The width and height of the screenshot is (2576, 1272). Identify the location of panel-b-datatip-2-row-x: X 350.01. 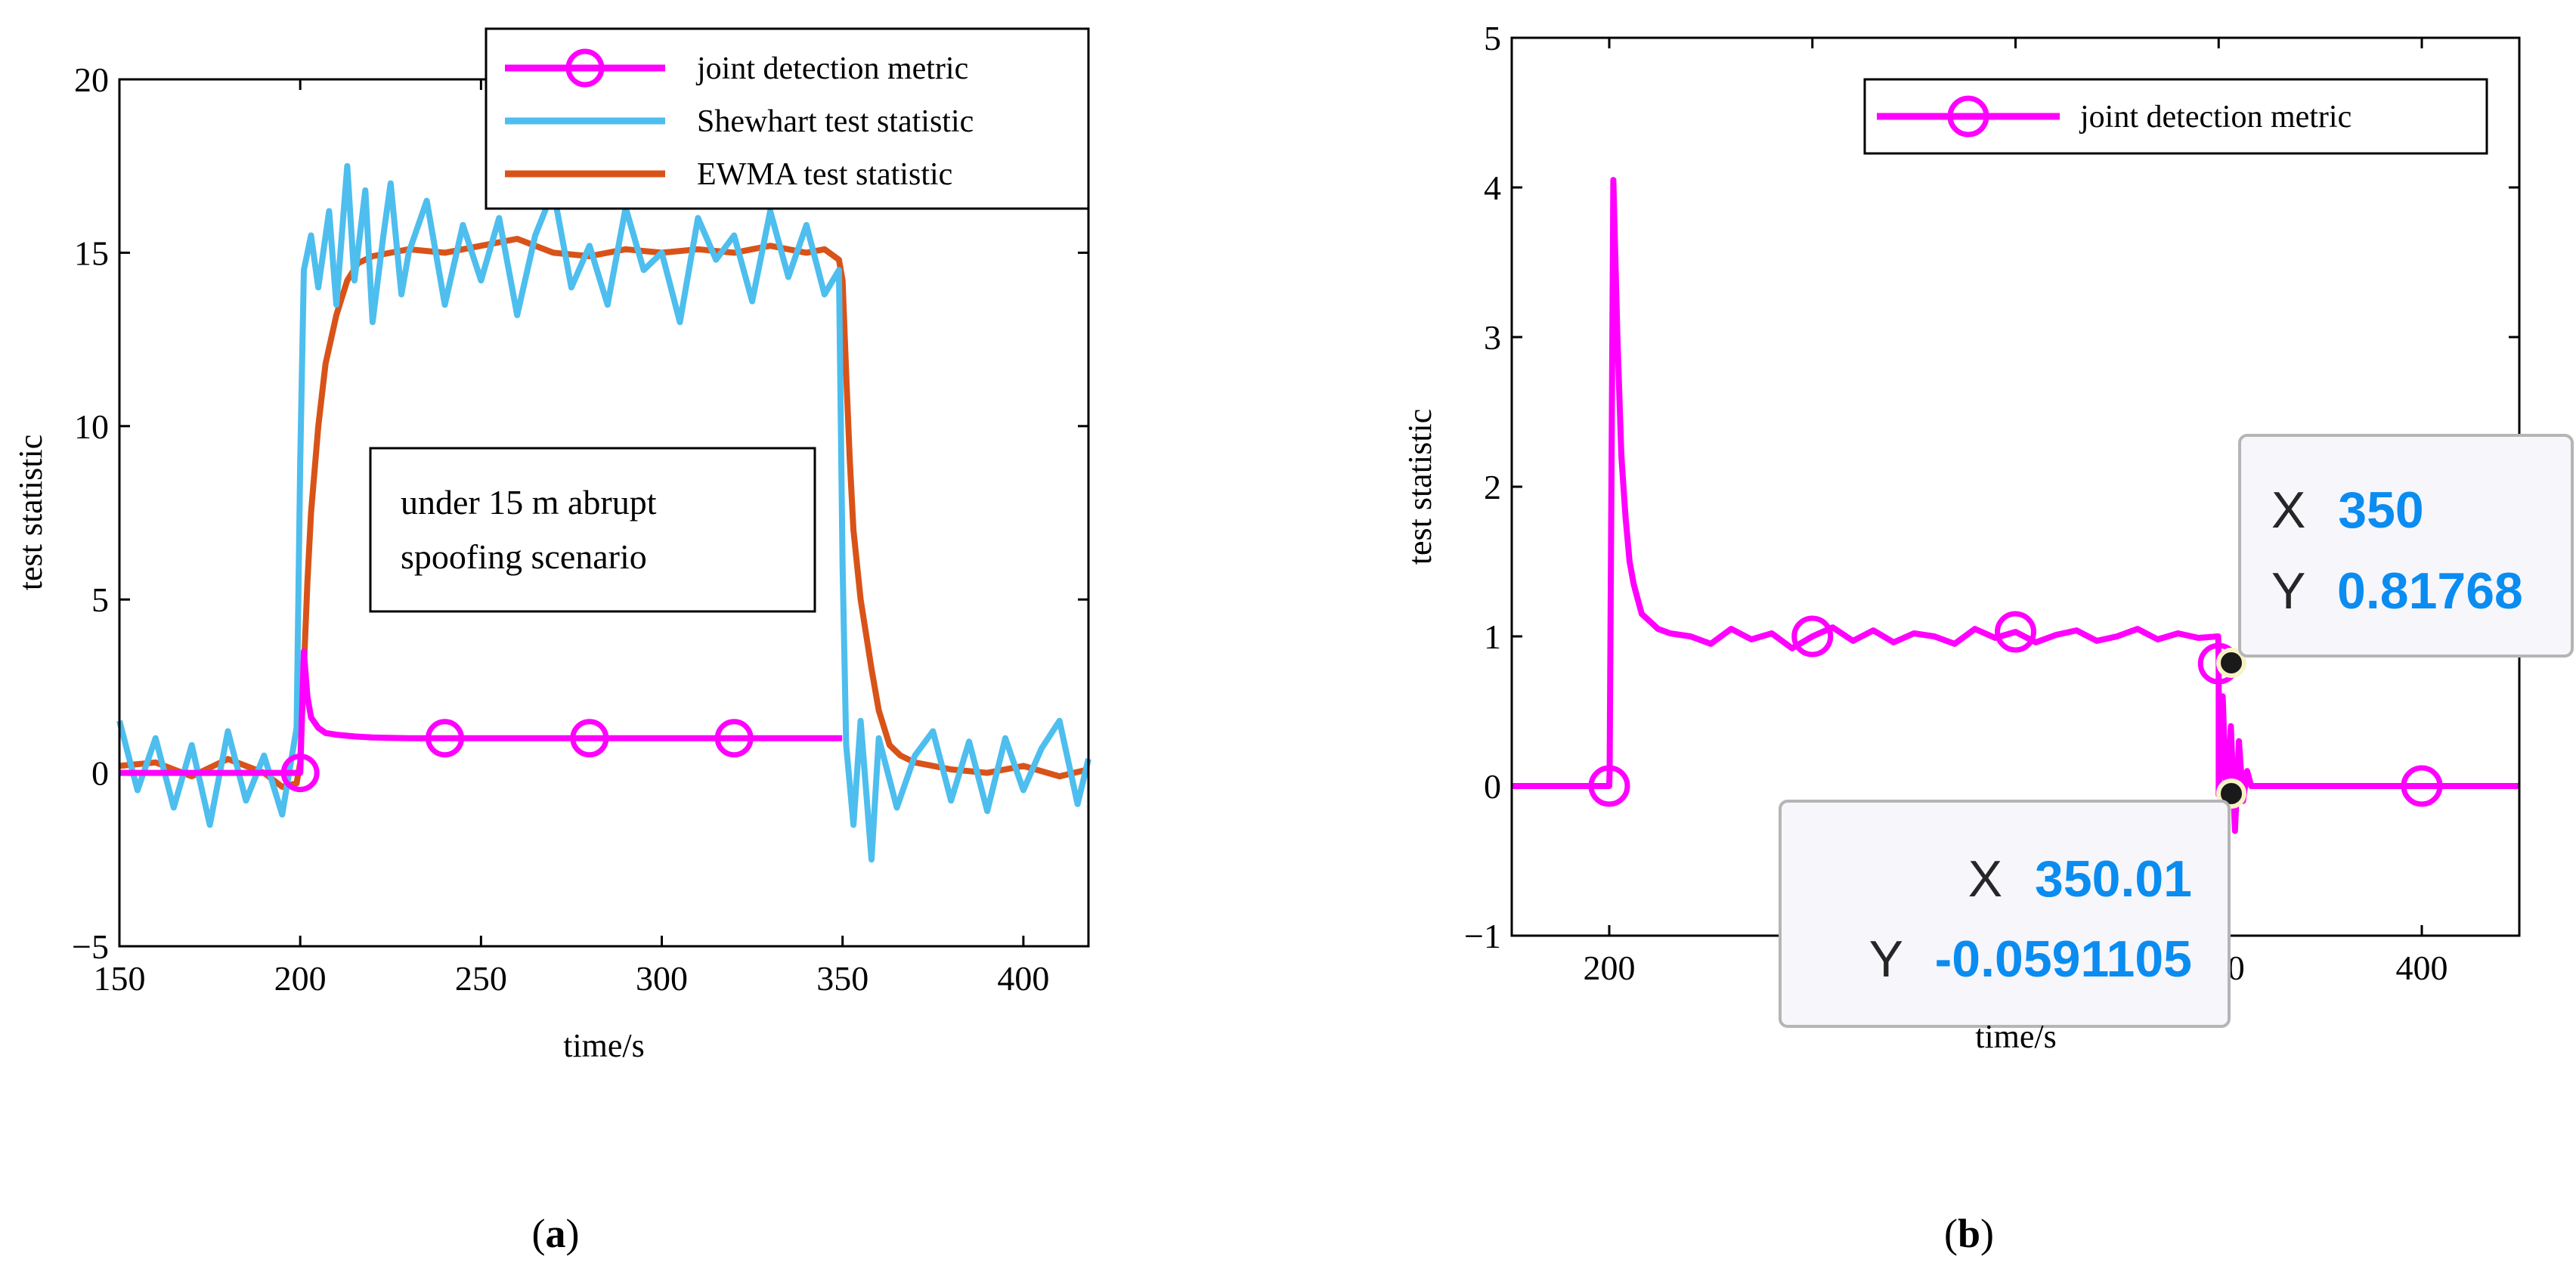
(2080, 879).